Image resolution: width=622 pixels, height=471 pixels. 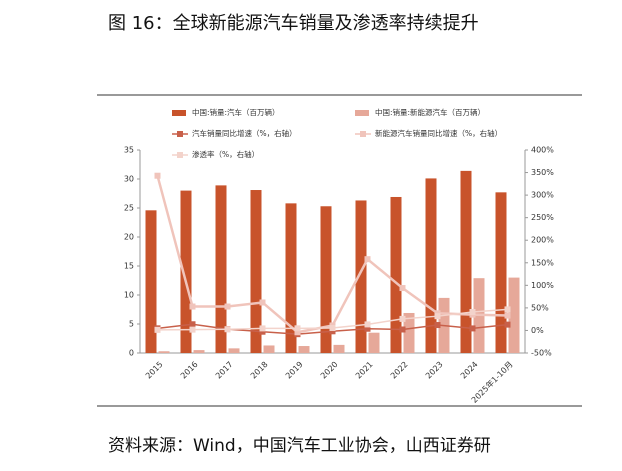 I want to click on y-tick-label: 20, so click(x=129, y=237).